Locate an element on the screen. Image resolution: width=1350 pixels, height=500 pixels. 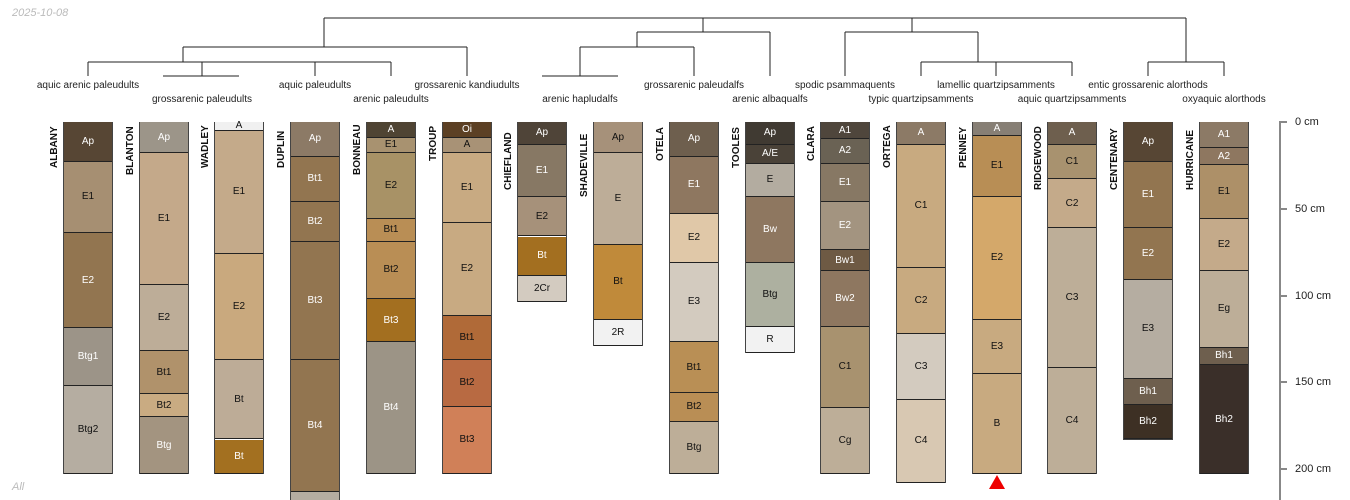
profile-name: ORTEGA is located at coordinates (887, 146).